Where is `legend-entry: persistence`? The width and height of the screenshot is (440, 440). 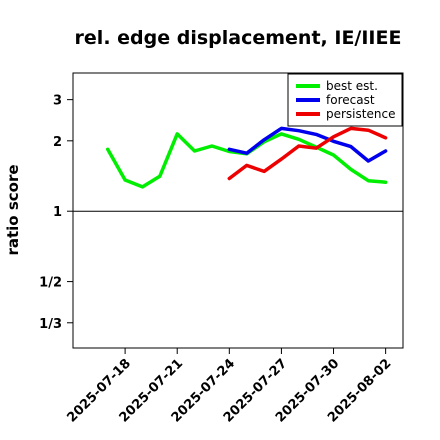
legend-entry: persistence is located at coordinates (360, 114).